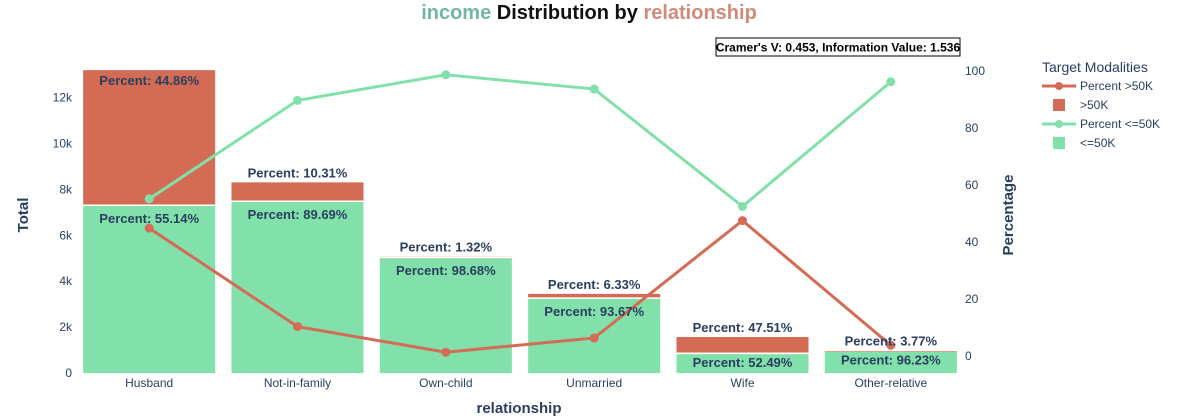  Describe the element at coordinates (594, 284) in the screenshot. I see `bar-label-gt50k: Percent: 6.33%` at that location.